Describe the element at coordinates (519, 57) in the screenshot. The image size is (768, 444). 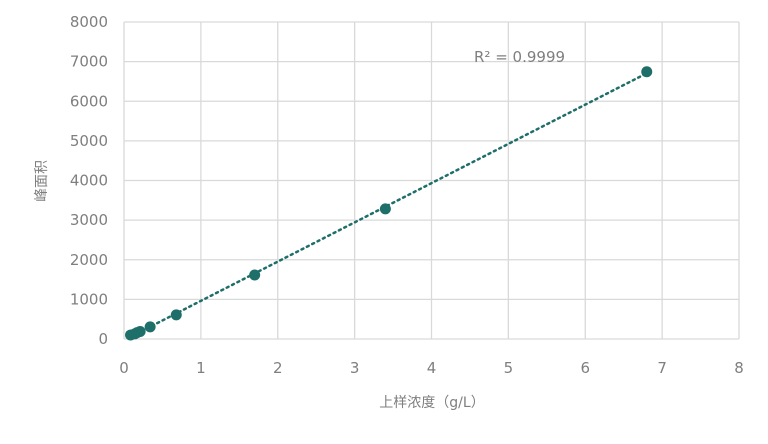
I see `r2-annotation: R² = 0.9999` at that location.